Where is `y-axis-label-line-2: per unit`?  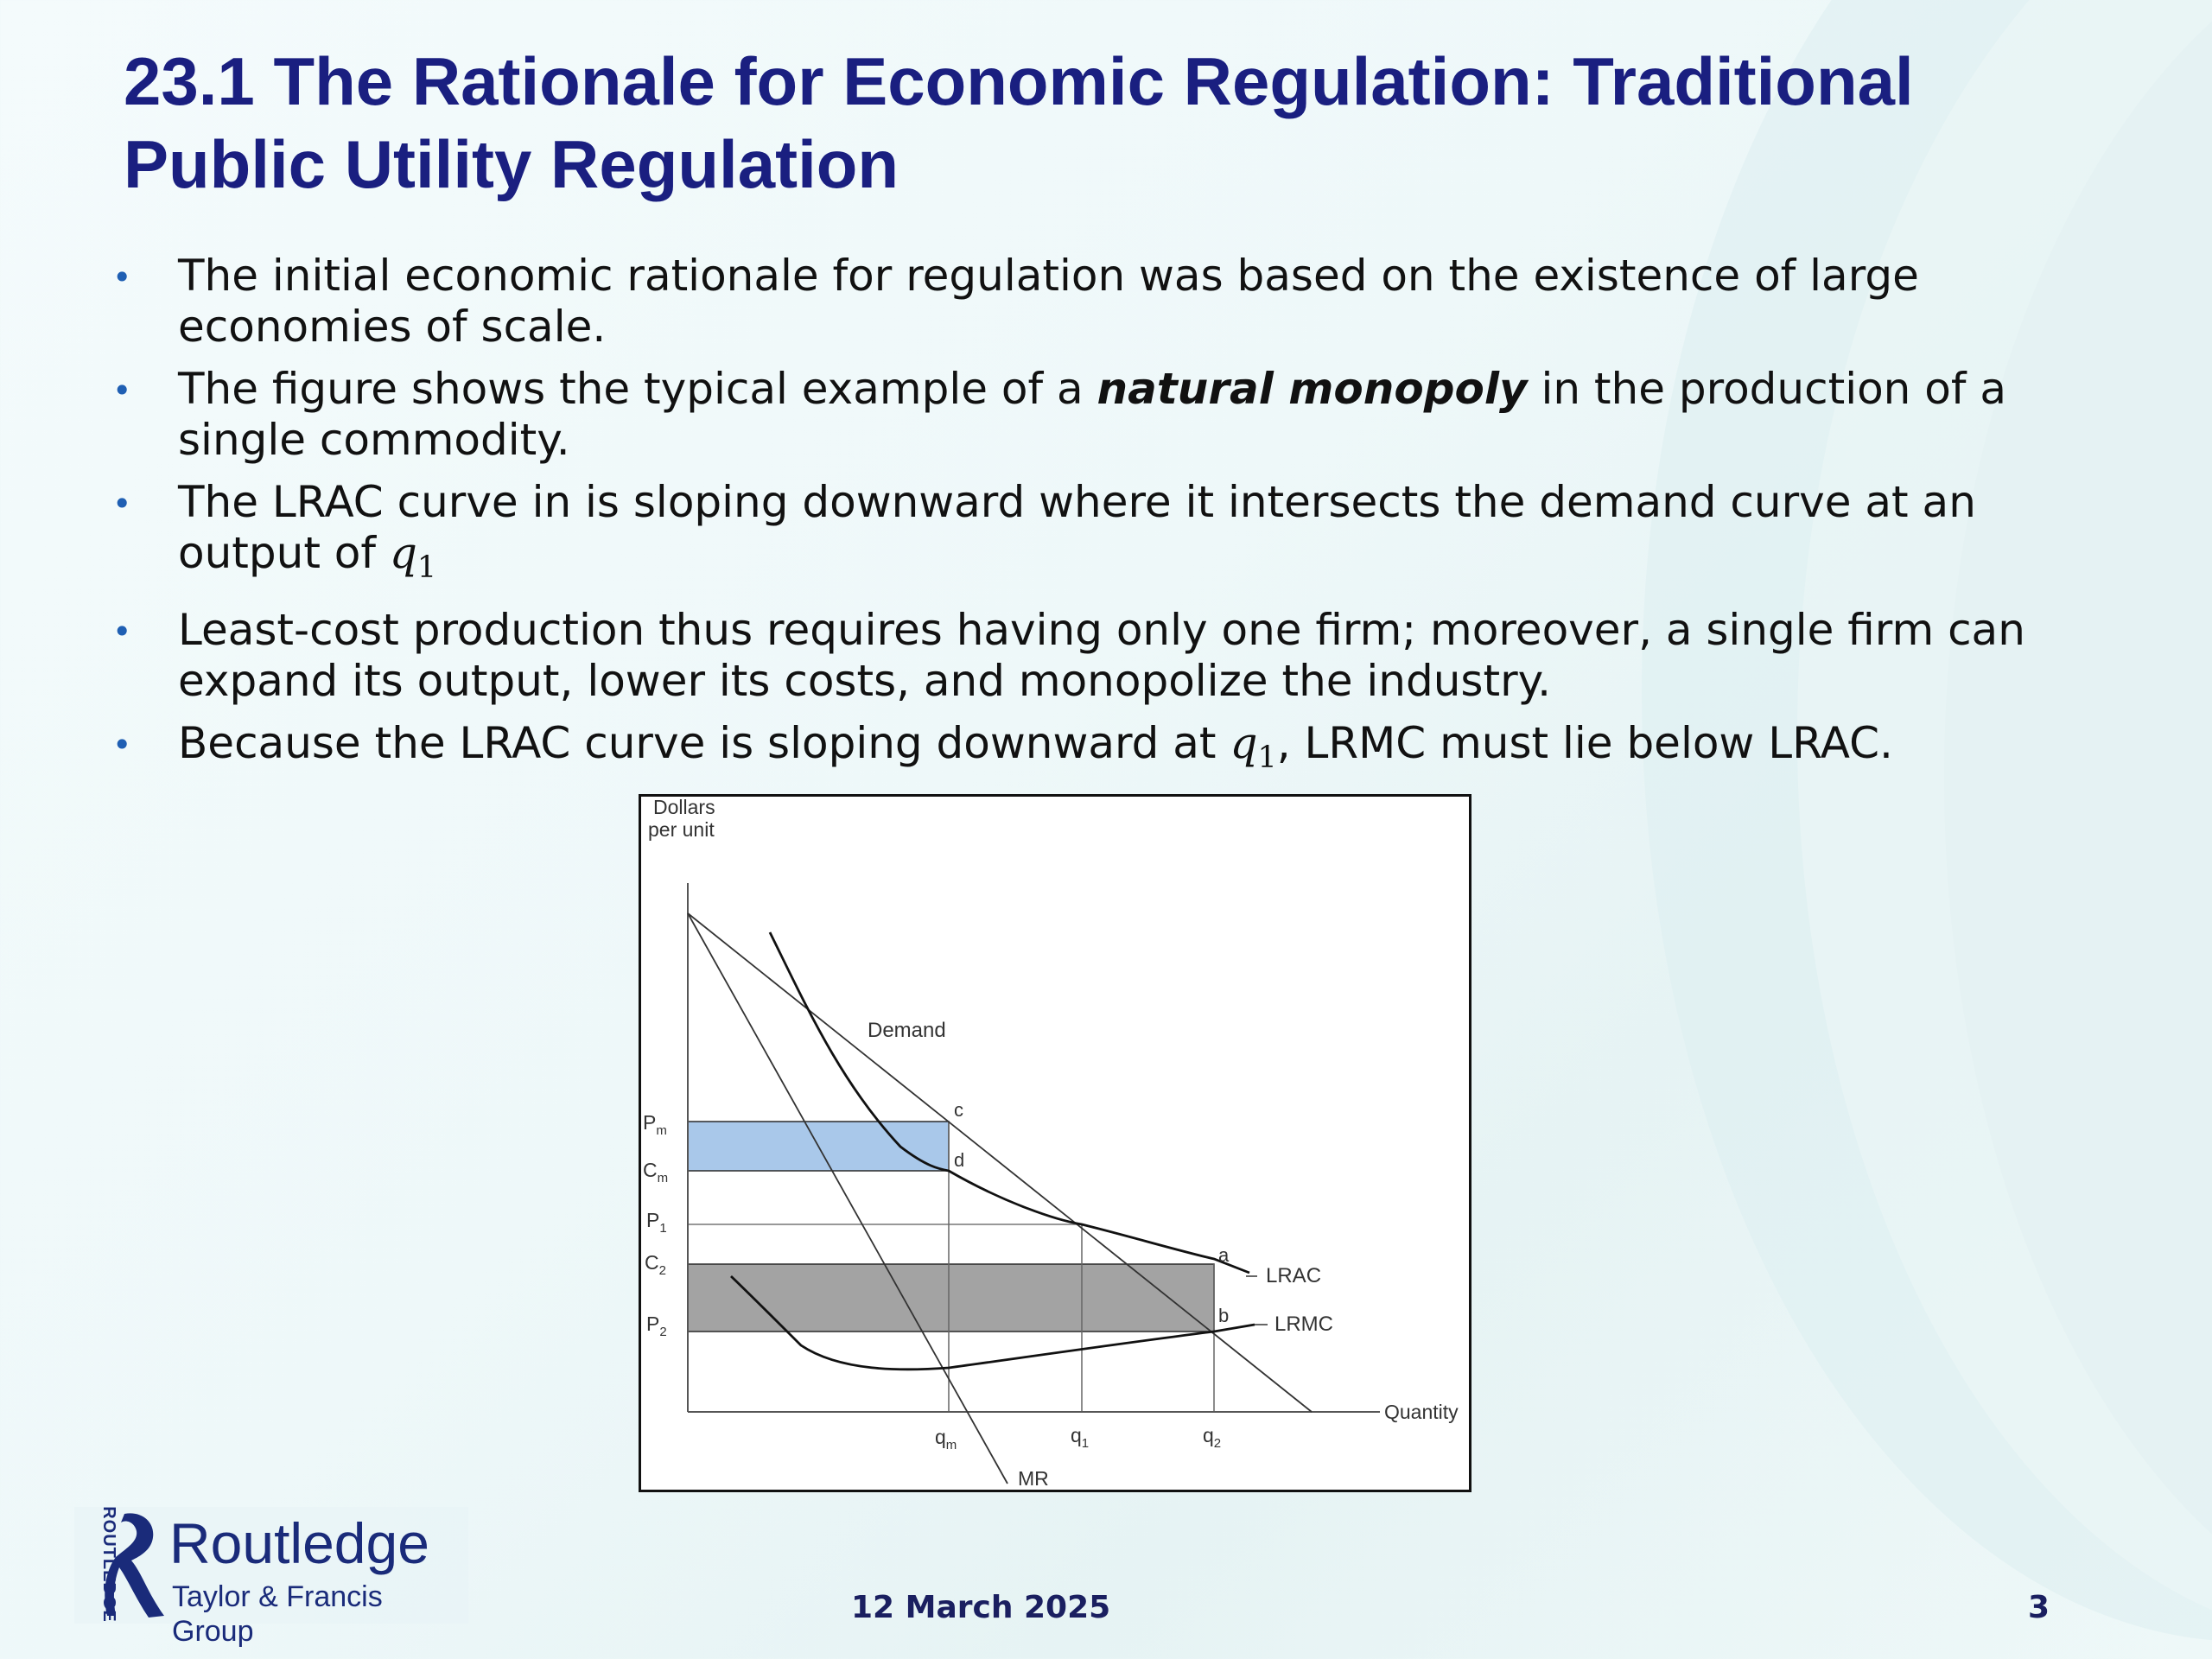 y-axis-label-line-2: per unit is located at coordinates (681, 829).